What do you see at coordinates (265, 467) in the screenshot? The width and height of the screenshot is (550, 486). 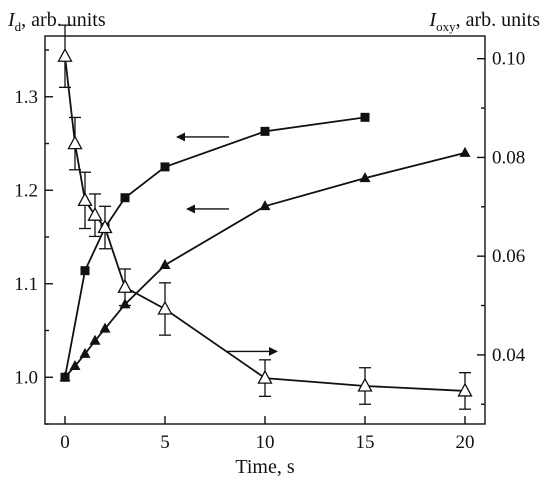 I see `x-axis-title: Time, s` at bounding box center [265, 467].